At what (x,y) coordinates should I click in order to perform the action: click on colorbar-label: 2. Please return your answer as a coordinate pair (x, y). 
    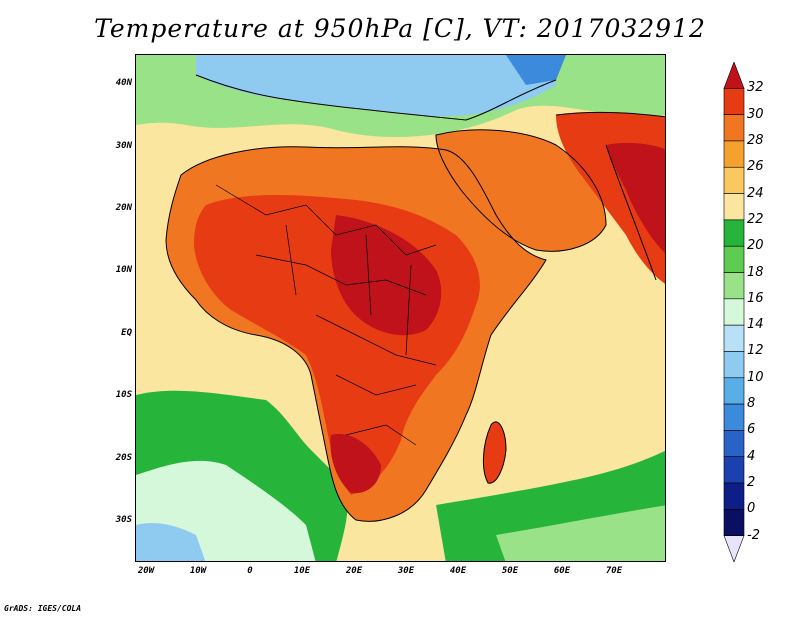
    Looking at the image, I should click on (751, 483).